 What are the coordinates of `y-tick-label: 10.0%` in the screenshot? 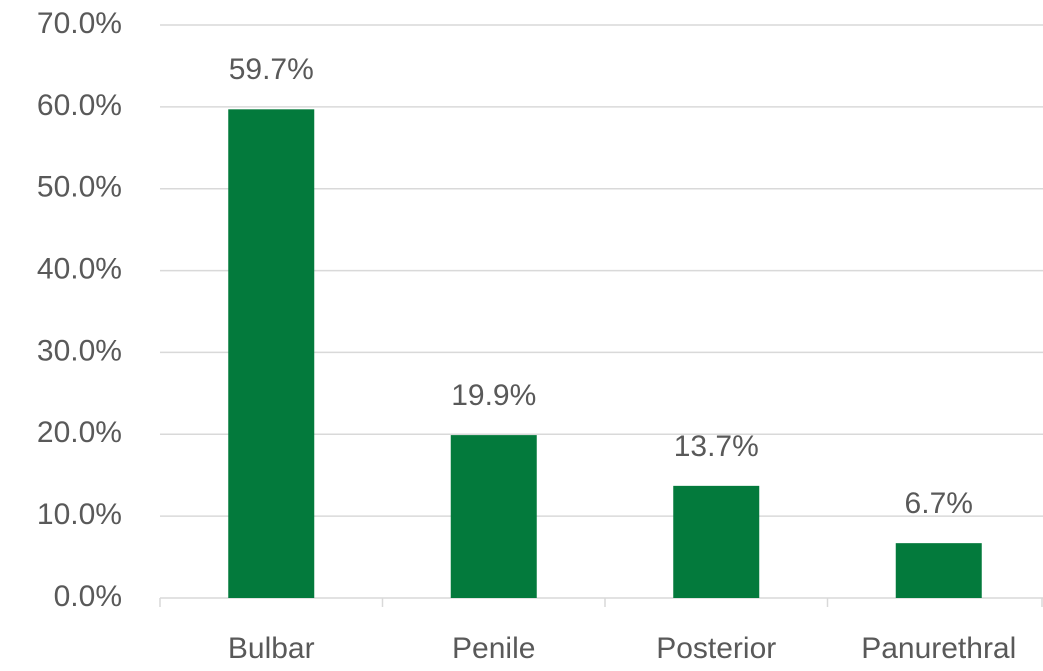 It's located at (79, 514).